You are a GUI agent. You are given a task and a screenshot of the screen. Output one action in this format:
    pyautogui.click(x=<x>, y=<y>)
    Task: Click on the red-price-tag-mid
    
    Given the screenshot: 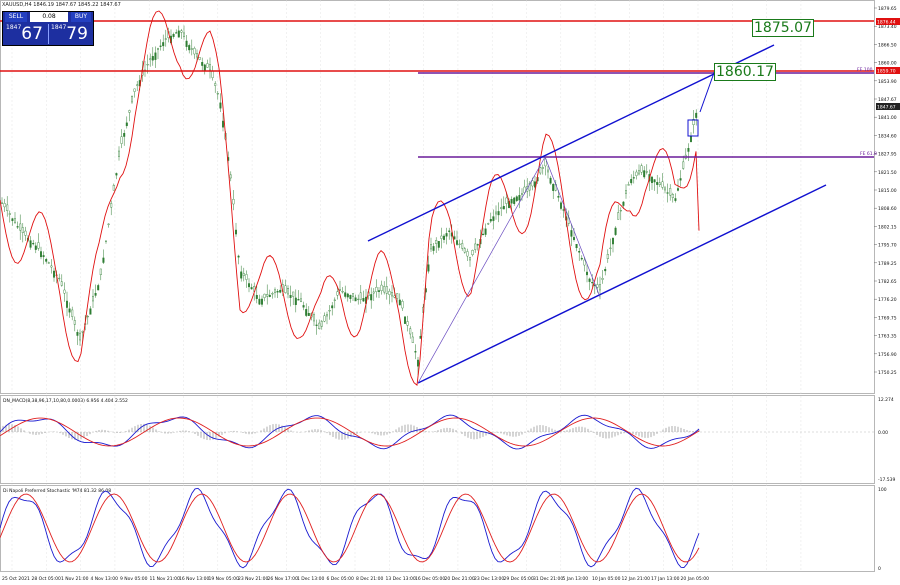 What is the action you would take?
    pyautogui.click(x=888, y=70)
    